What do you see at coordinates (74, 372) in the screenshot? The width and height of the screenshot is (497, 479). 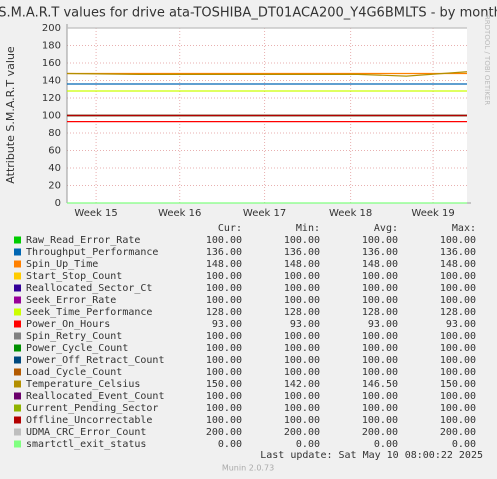 I see `legend-entry: Load_Cycle_Count` at bounding box center [74, 372].